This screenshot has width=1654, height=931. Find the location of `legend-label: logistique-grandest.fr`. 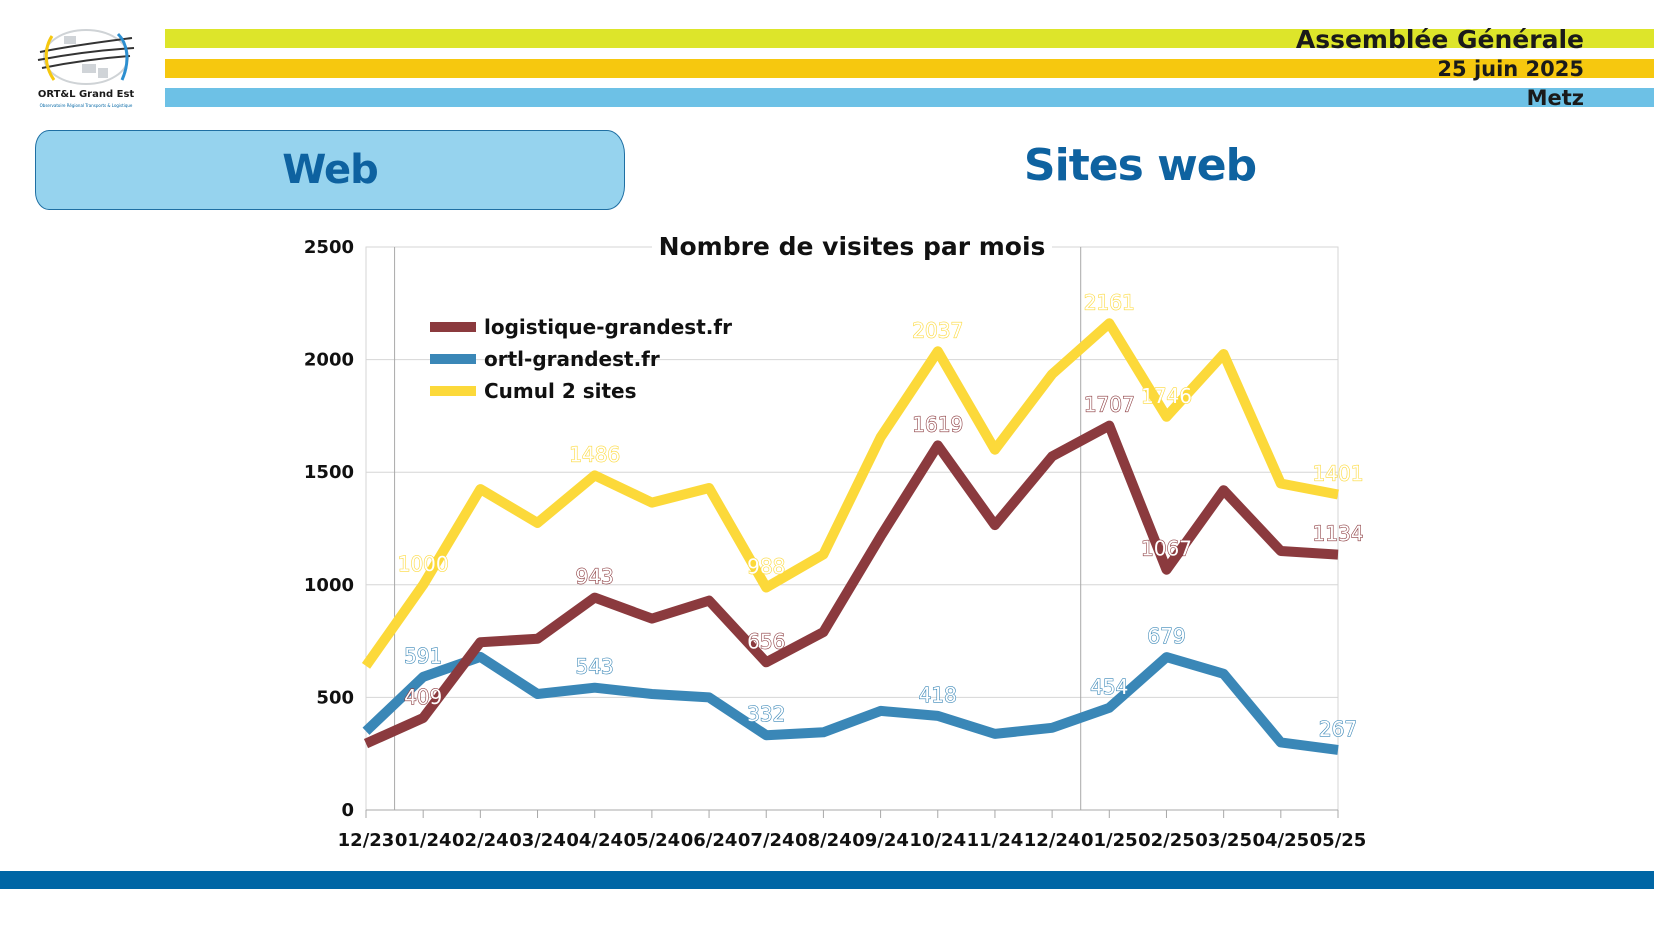

legend-label: logistique-grandest.fr is located at coordinates (608, 327).